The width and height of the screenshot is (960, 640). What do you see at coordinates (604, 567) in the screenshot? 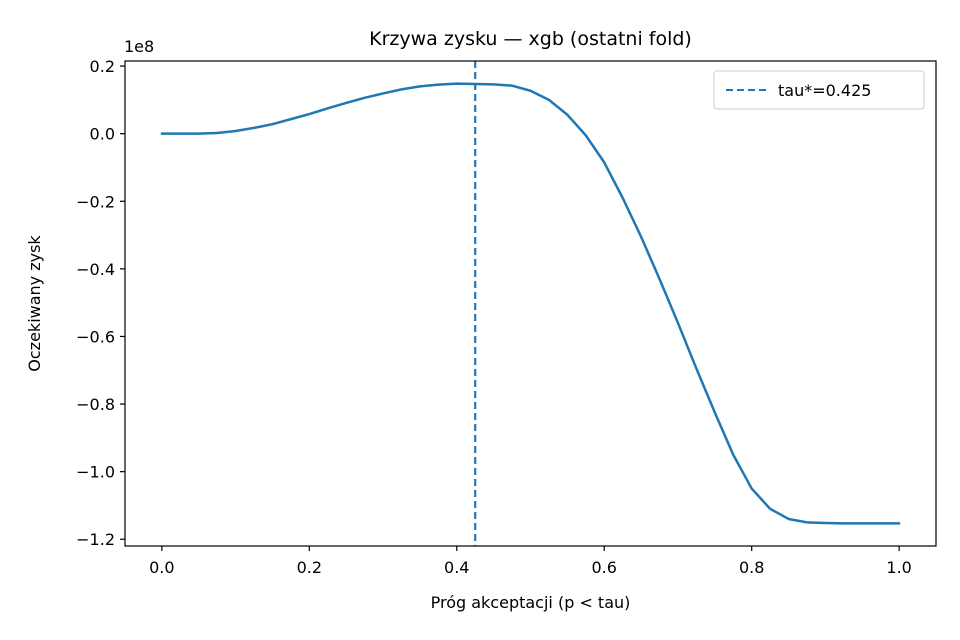
I see `x-tick-label: 0.6` at bounding box center [604, 567].